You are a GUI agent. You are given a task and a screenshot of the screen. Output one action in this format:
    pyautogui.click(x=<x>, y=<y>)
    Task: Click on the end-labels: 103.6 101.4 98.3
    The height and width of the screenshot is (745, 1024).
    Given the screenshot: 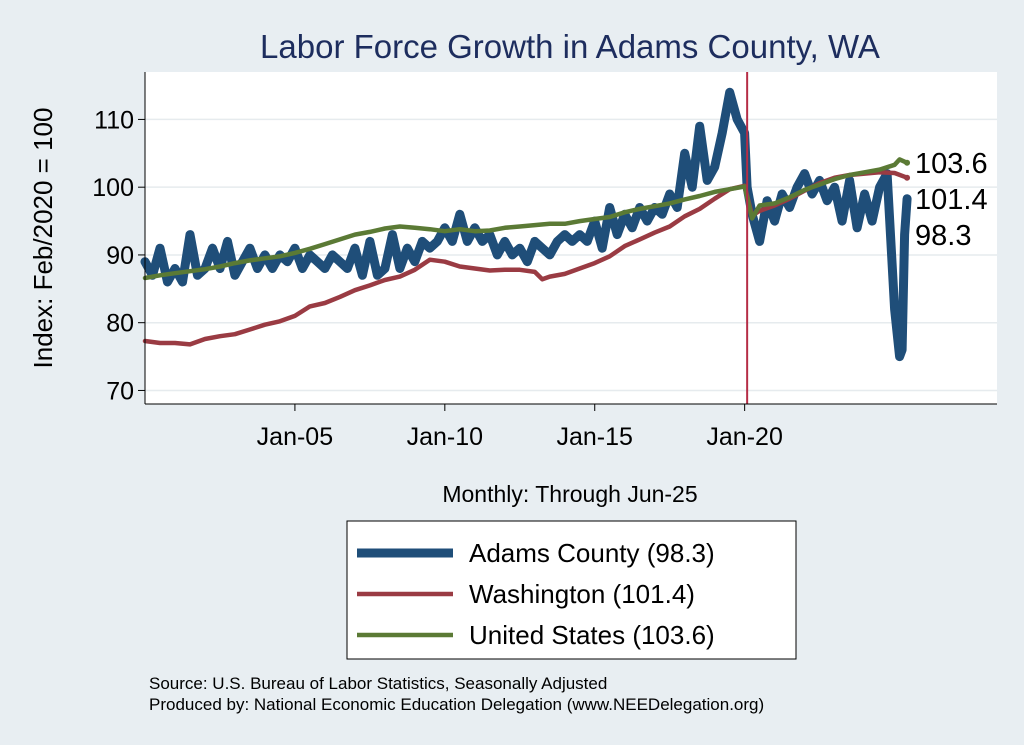 What is the action you would take?
    pyautogui.click(x=946, y=200)
    